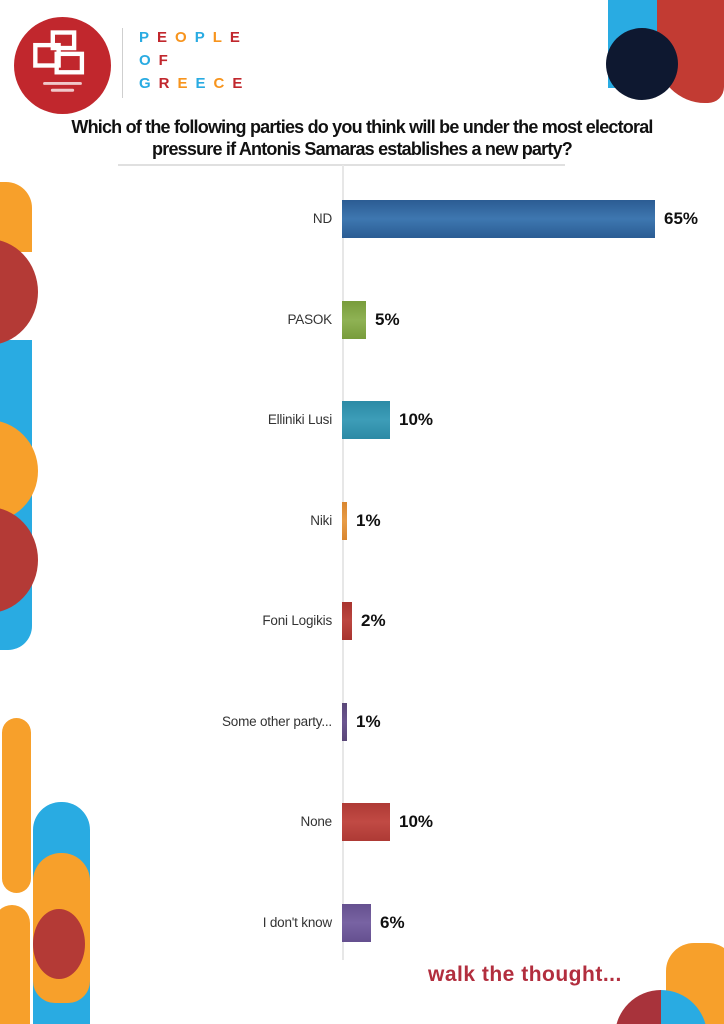 This screenshot has height=1024, width=724. I want to click on category-label: I don't know, so click(297, 922).